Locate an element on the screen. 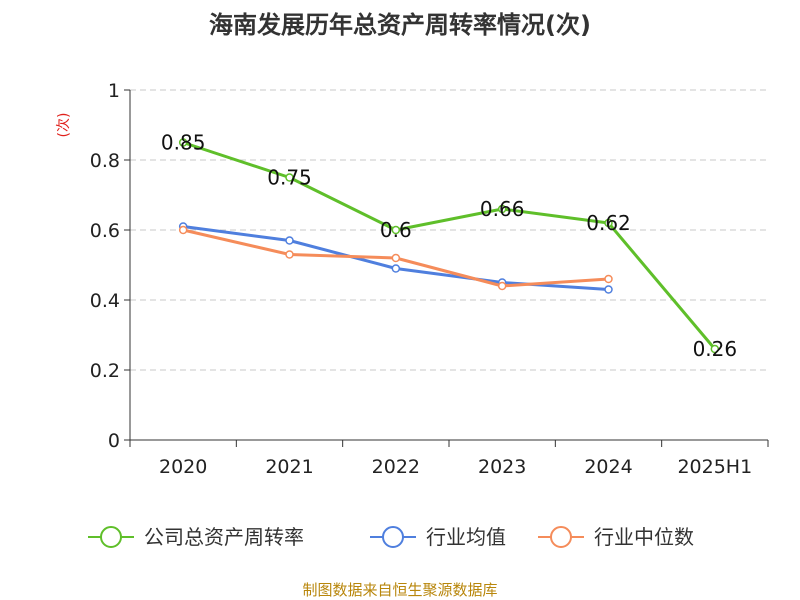 This screenshot has height=600, width=800. data-label: 0.75 is located at coordinates (289, 178).